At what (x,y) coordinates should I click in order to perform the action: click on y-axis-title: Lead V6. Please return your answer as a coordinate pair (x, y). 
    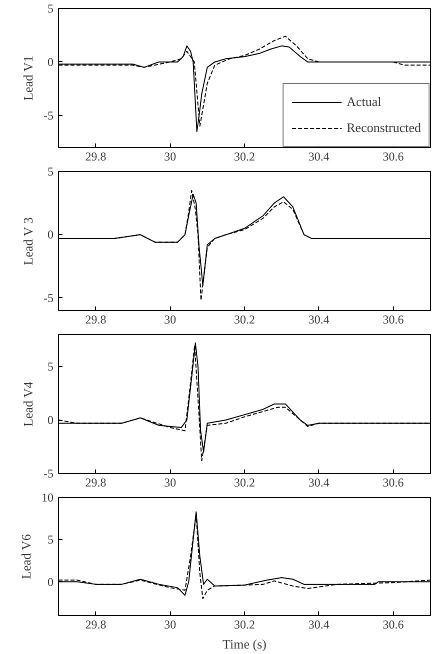
    Looking at the image, I should click on (26, 557).